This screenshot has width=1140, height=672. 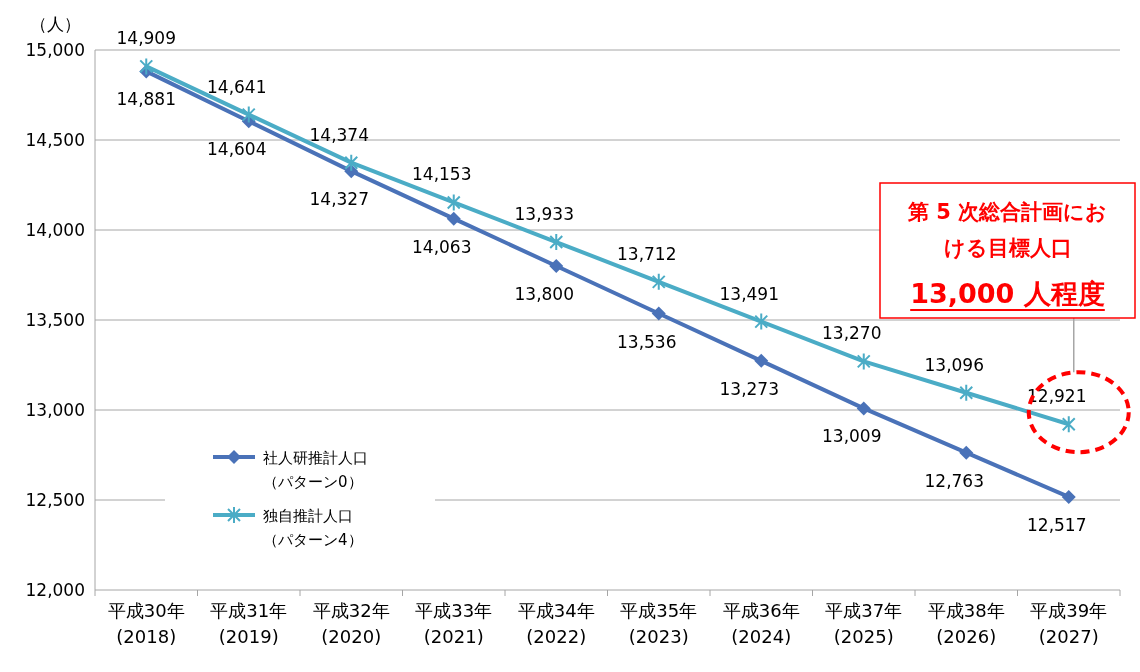 I want to click on data-label: 14,604, so click(x=237, y=149).